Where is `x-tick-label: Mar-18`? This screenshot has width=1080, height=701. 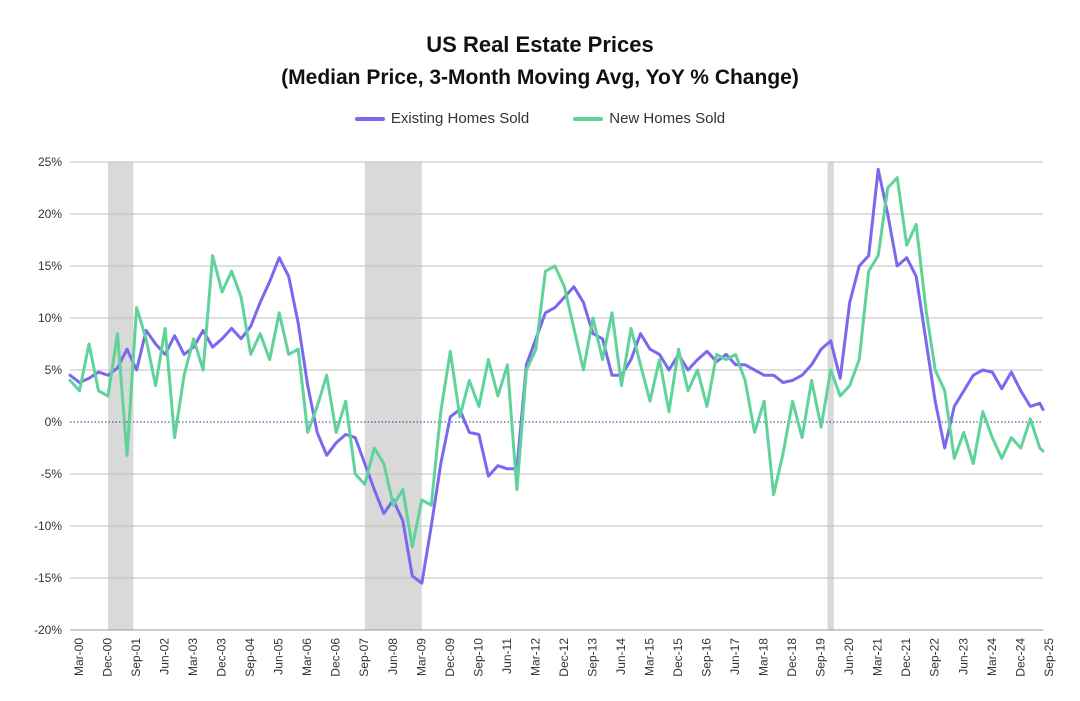 x-tick-label: Mar-18 is located at coordinates (764, 657).